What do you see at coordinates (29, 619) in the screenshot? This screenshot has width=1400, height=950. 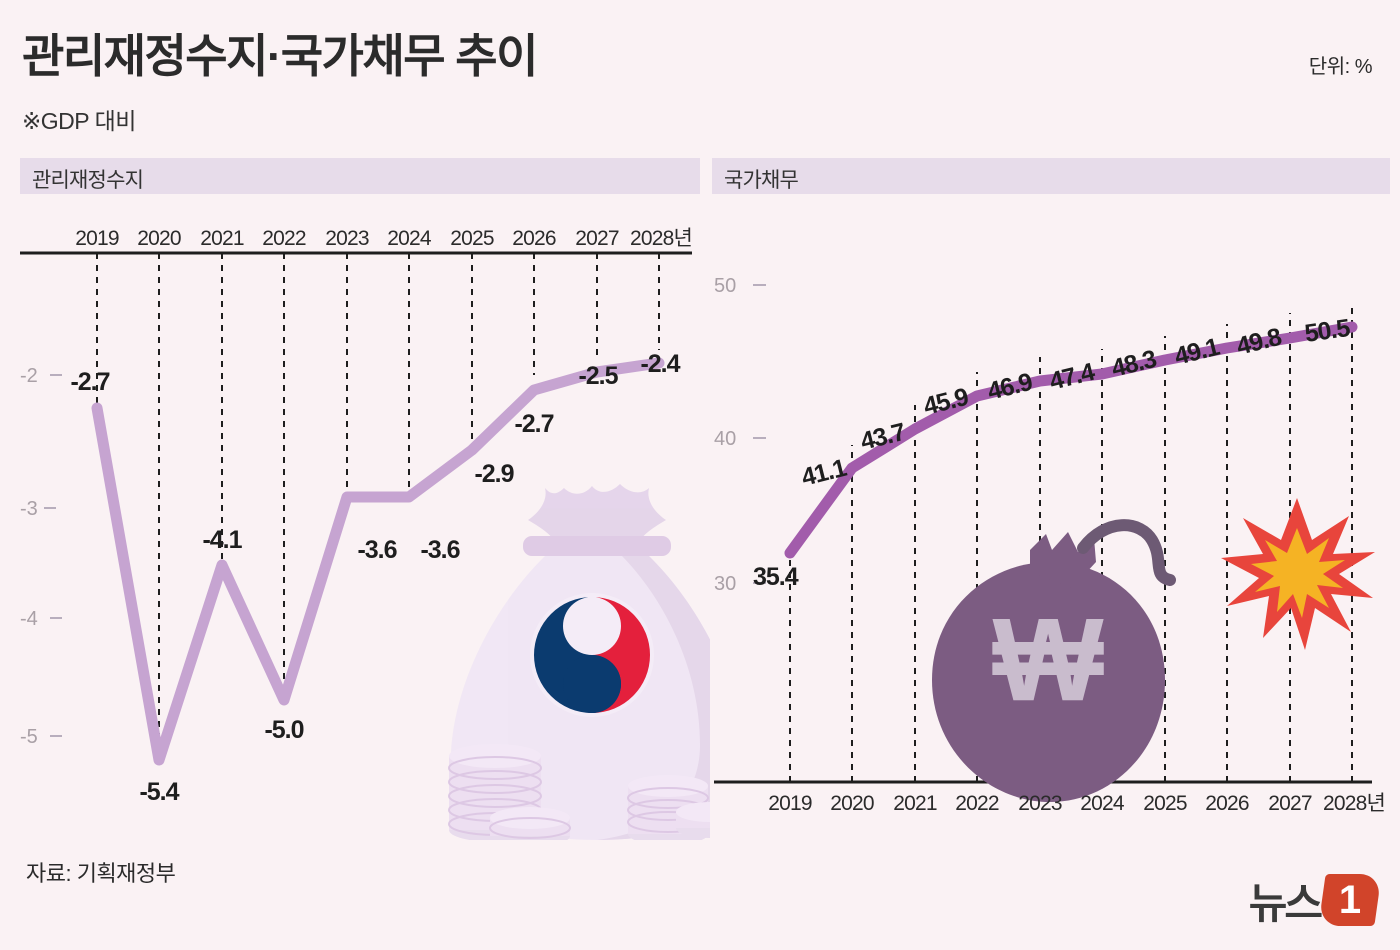 I see `svg-text: -4` at bounding box center [29, 619].